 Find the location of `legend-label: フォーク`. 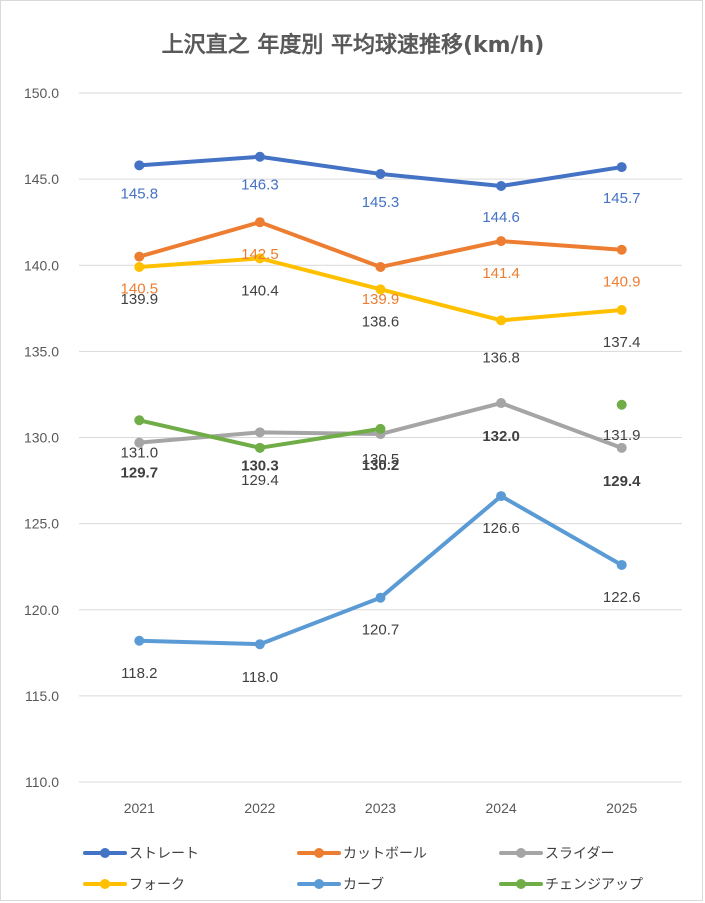

legend-label: フォーク is located at coordinates (157, 885).